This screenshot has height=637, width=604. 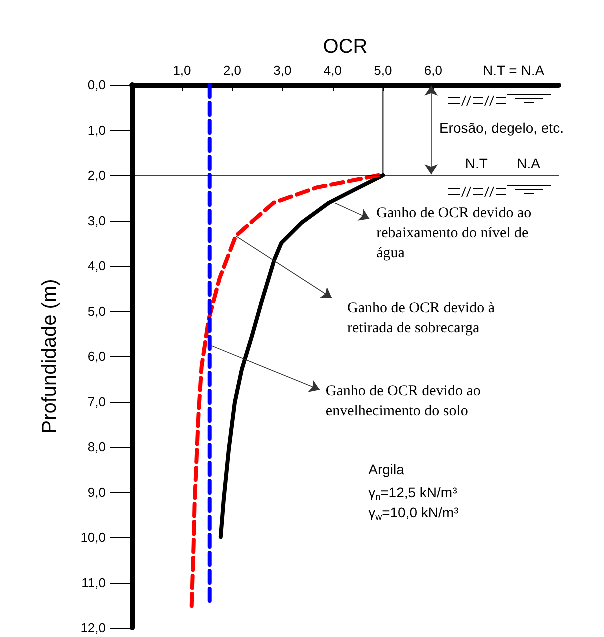 I want to click on x-tick-label: 5,0, so click(x=383, y=70).